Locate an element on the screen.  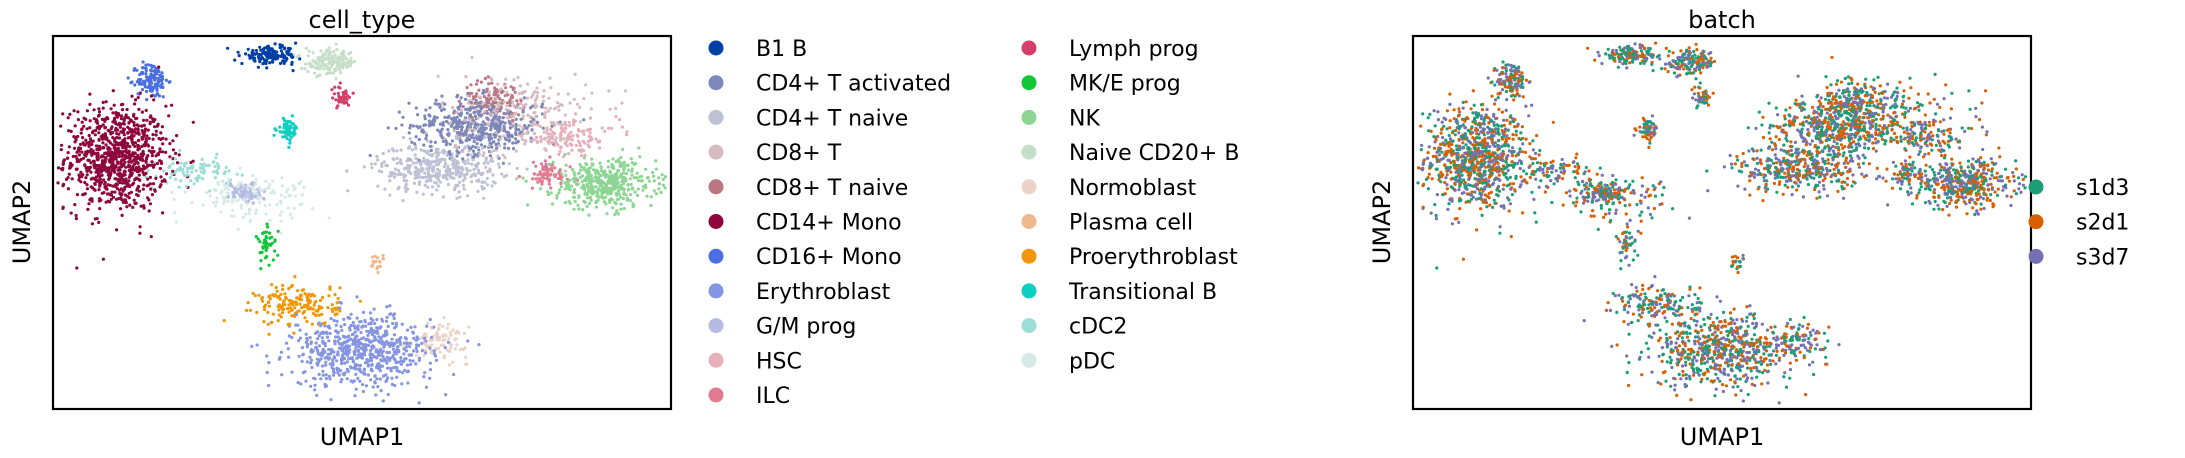
cell-type-legend-label-b1-b: B1 B is located at coordinates (781, 49).